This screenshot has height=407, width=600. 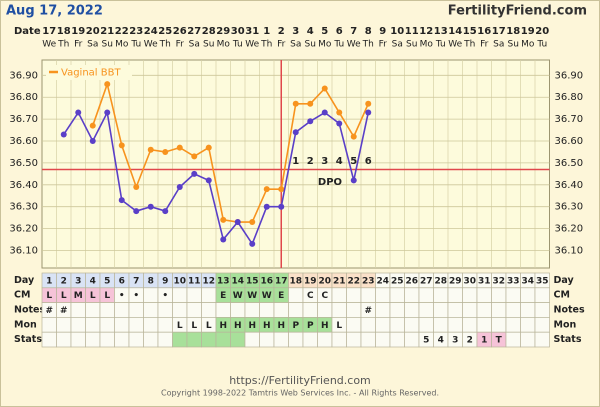 I want to click on cell-text: 9, so click(x=165, y=281).